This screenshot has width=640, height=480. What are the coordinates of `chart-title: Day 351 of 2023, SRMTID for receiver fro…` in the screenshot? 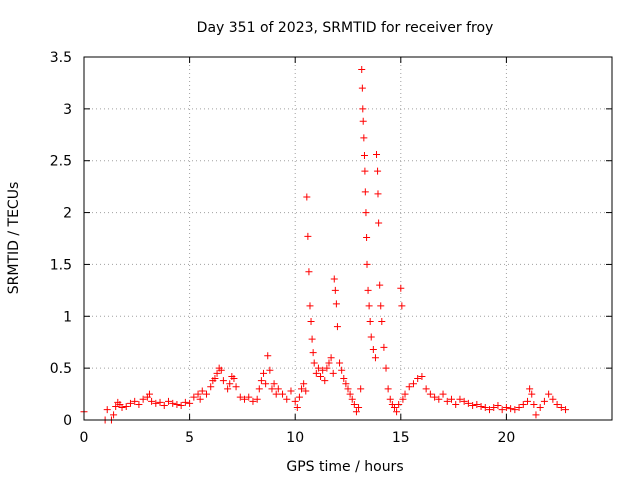 It's located at (345, 28).